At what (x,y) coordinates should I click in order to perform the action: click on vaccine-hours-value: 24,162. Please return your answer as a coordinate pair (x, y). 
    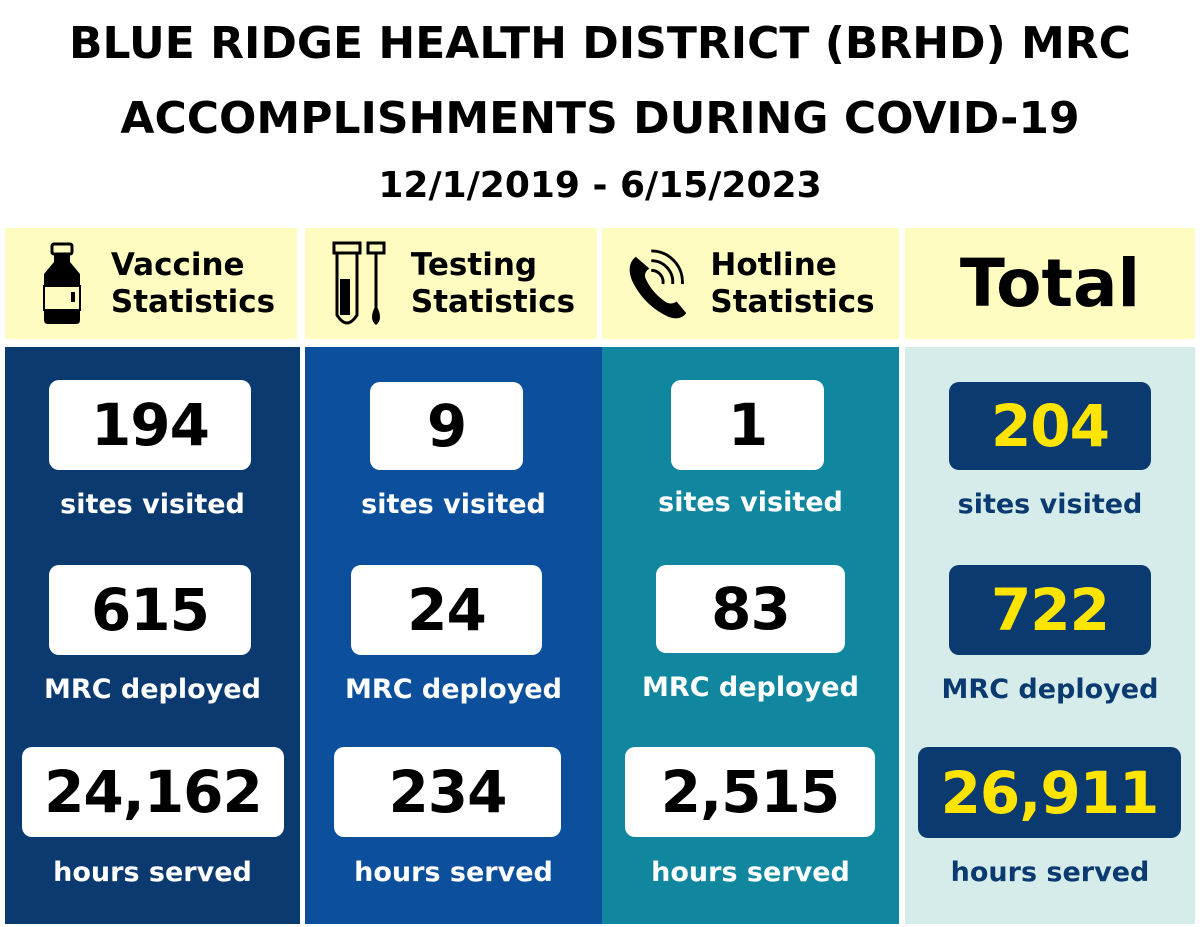
    Looking at the image, I should click on (153, 792).